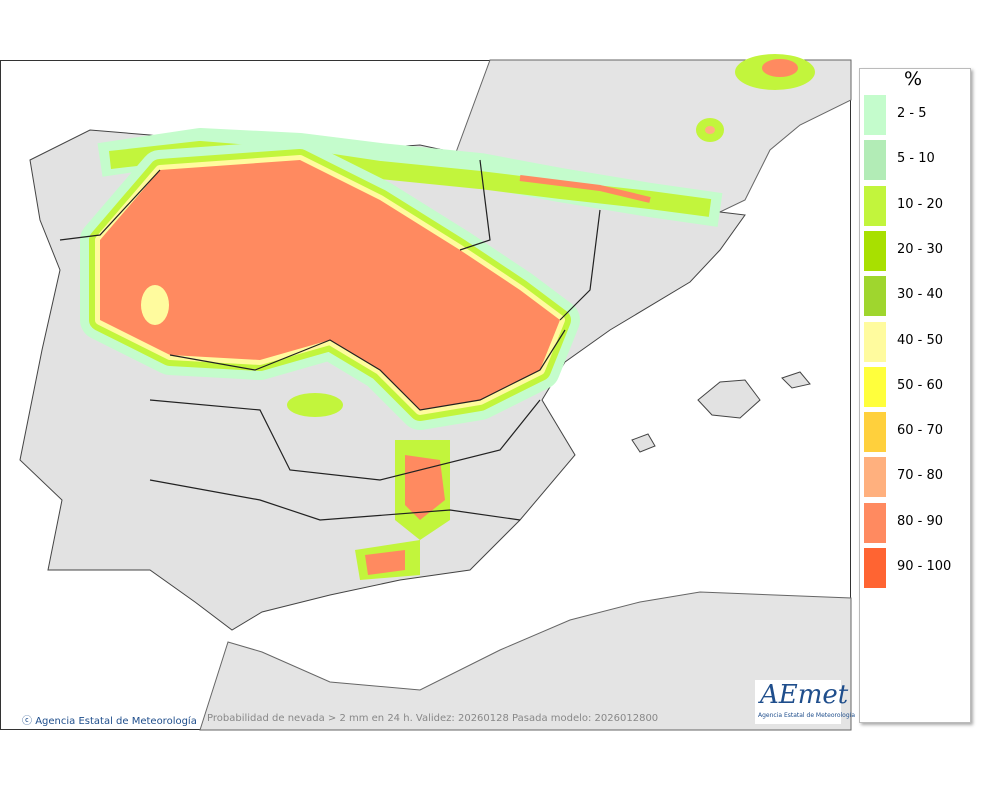 This screenshot has height=790, width=1000. Describe the element at coordinates (729, 399) in the screenshot. I see `mallorca` at that location.